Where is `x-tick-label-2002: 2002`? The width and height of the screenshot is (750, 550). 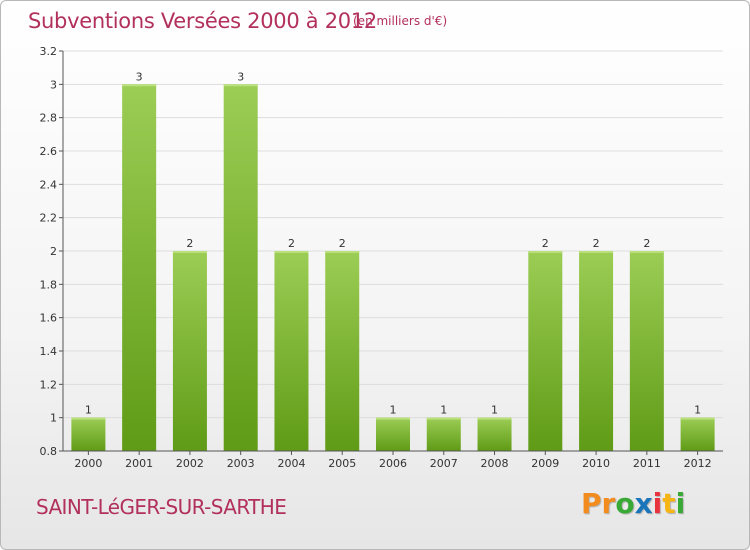
x-tick-label-2002: 2002 is located at coordinates (190, 463).